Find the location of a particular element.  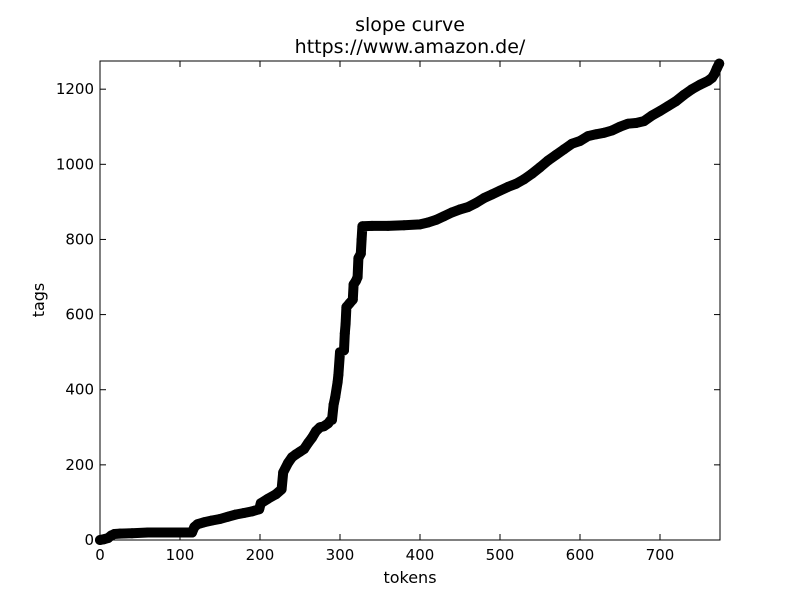

x-tick-label: 100 is located at coordinates (180, 555).